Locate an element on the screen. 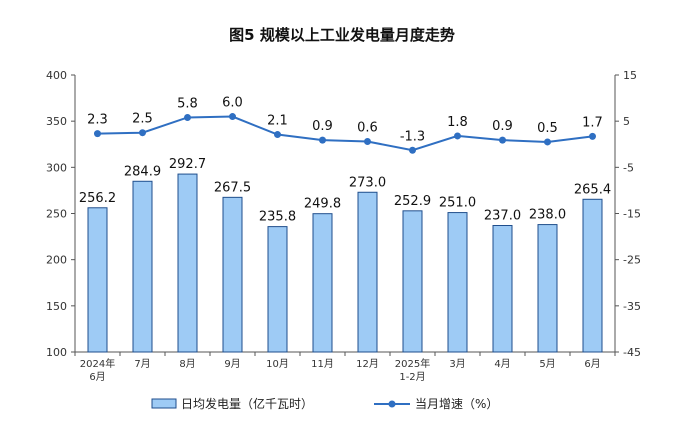 This screenshot has width=684, height=445. line-value-label: 5.8 is located at coordinates (187, 103).